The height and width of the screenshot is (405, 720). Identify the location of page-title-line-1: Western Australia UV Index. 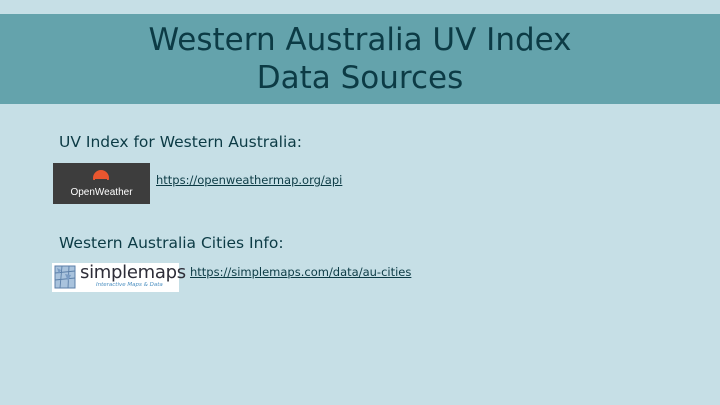
(360, 40).